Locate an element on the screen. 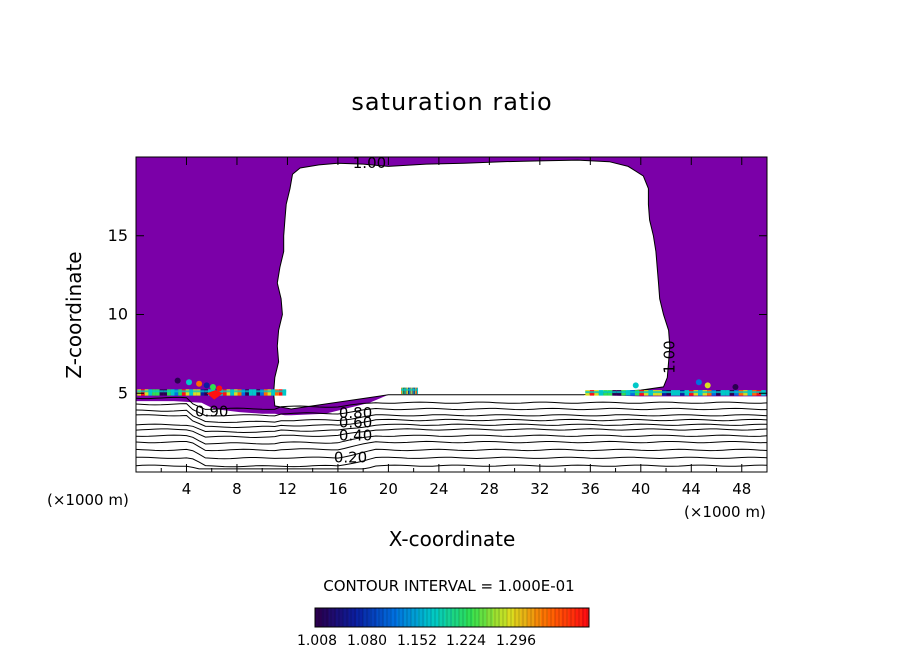 The height and width of the screenshot is (654, 904). contour-label: 0.90 is located at coordinates (211, 412).